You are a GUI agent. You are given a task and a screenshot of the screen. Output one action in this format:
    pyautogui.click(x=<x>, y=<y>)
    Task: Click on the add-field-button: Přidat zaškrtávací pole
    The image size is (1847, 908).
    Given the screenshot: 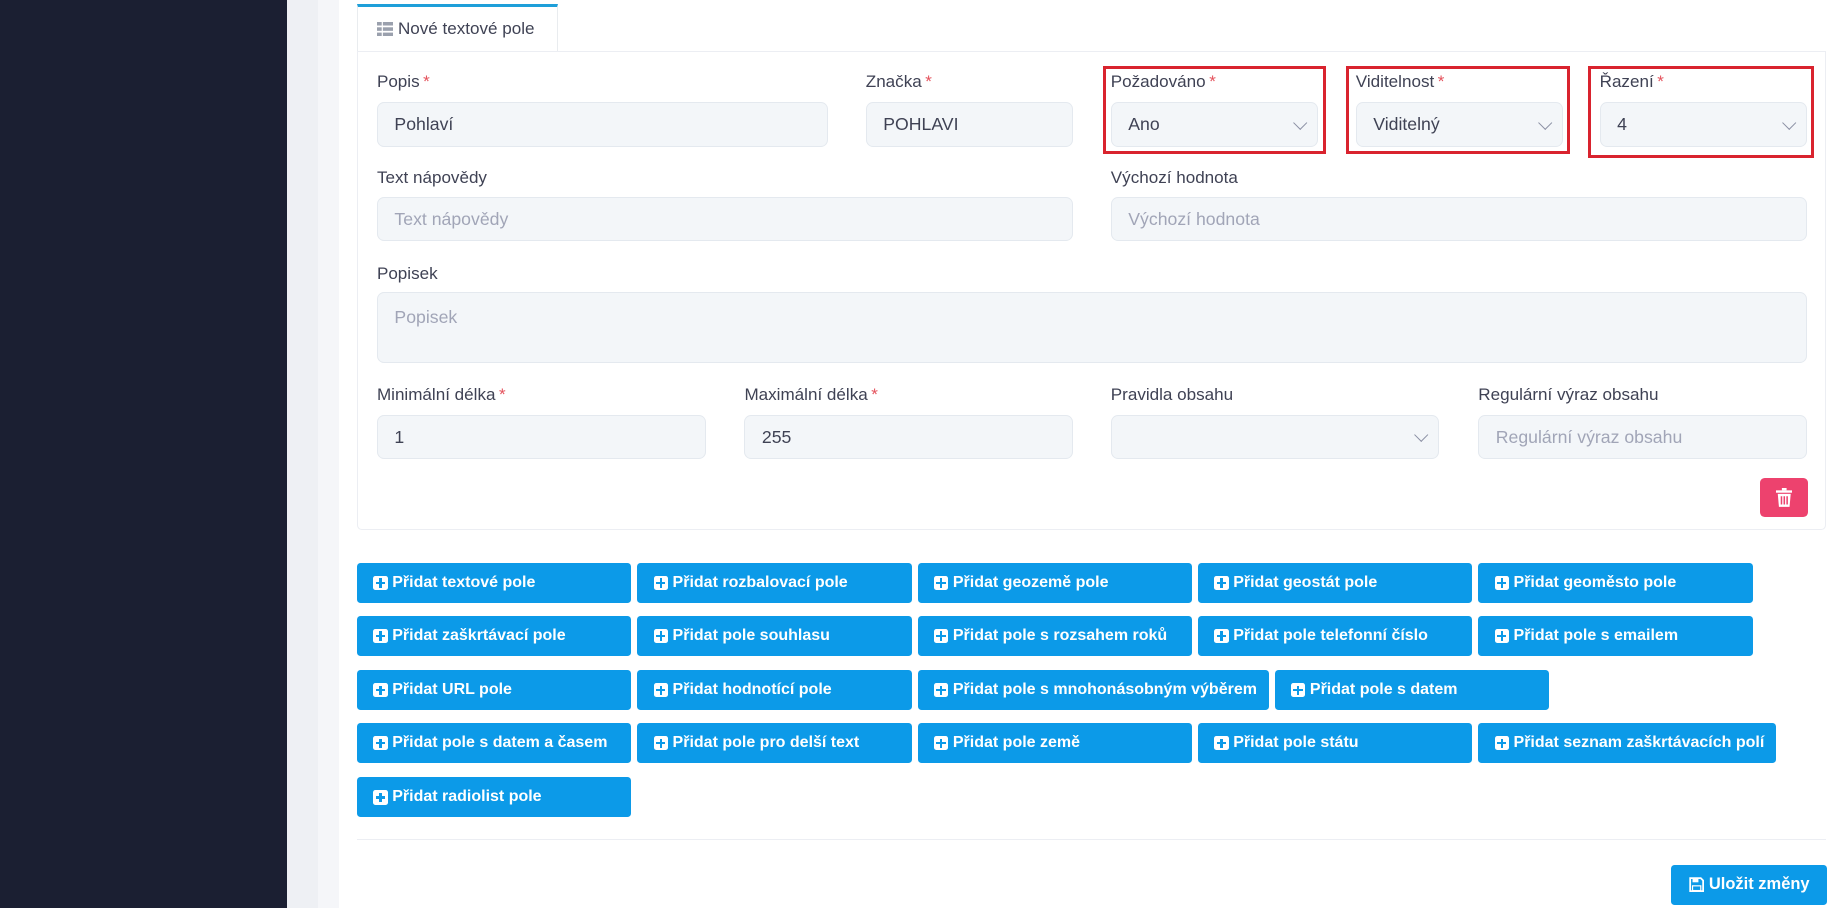 What is the action you would take?
    pyautogui.click(x=494, y=636)
    